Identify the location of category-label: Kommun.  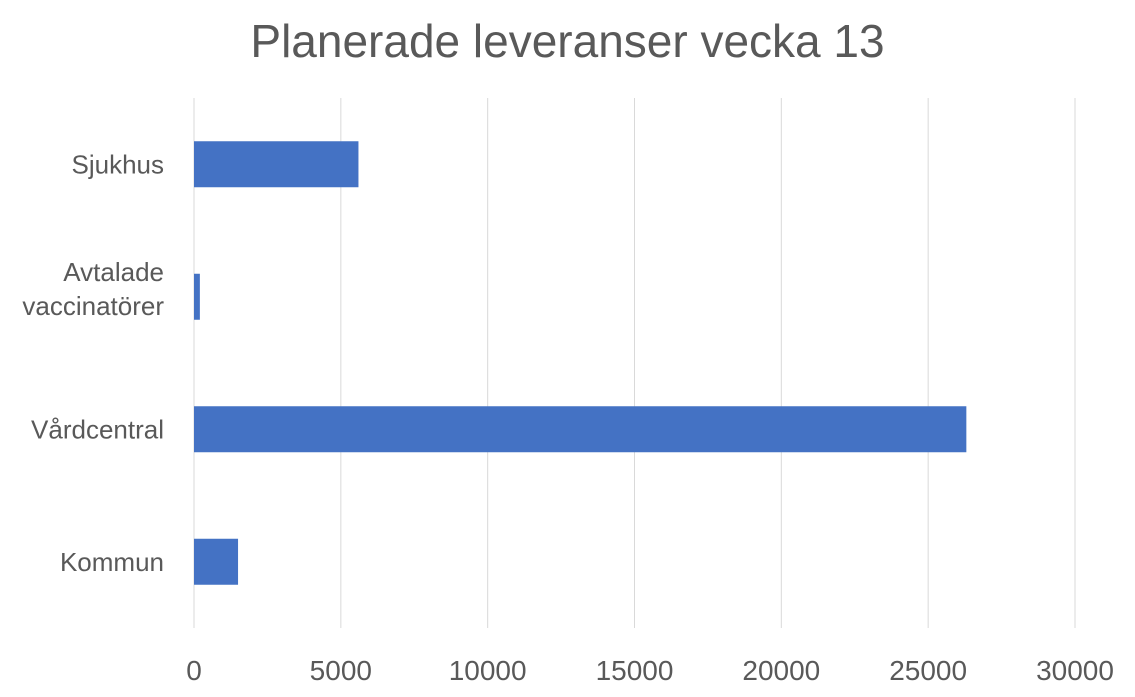
(112, 562).